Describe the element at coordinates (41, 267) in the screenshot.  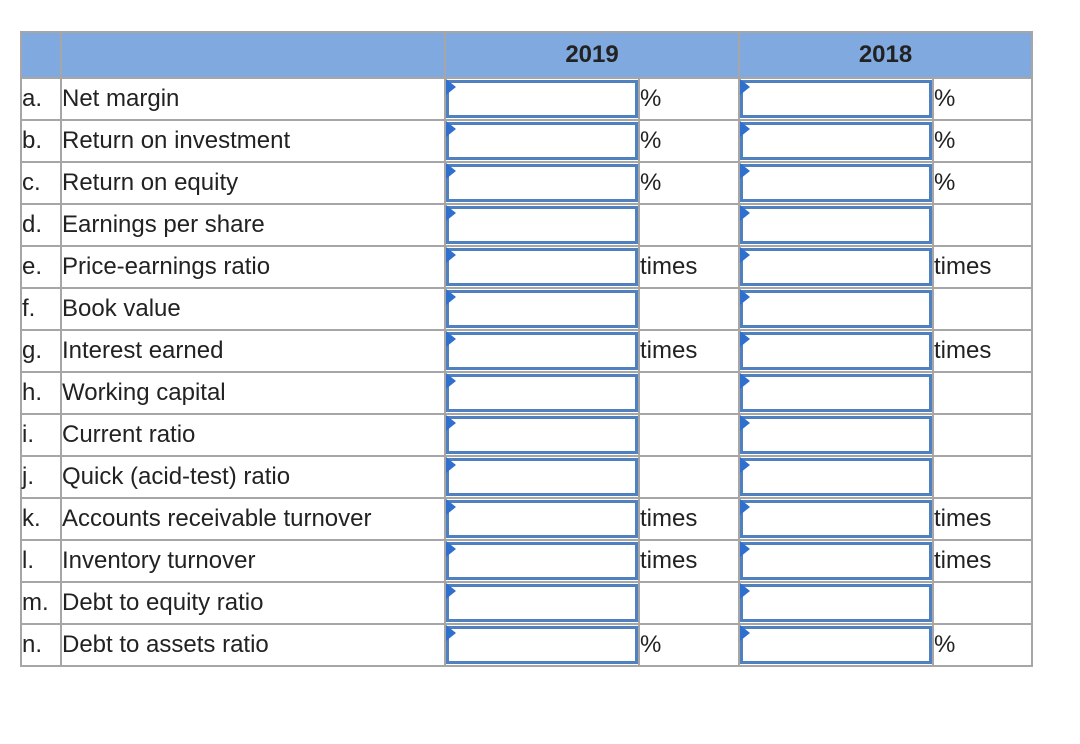
I see `row-letter: e.` at that location.